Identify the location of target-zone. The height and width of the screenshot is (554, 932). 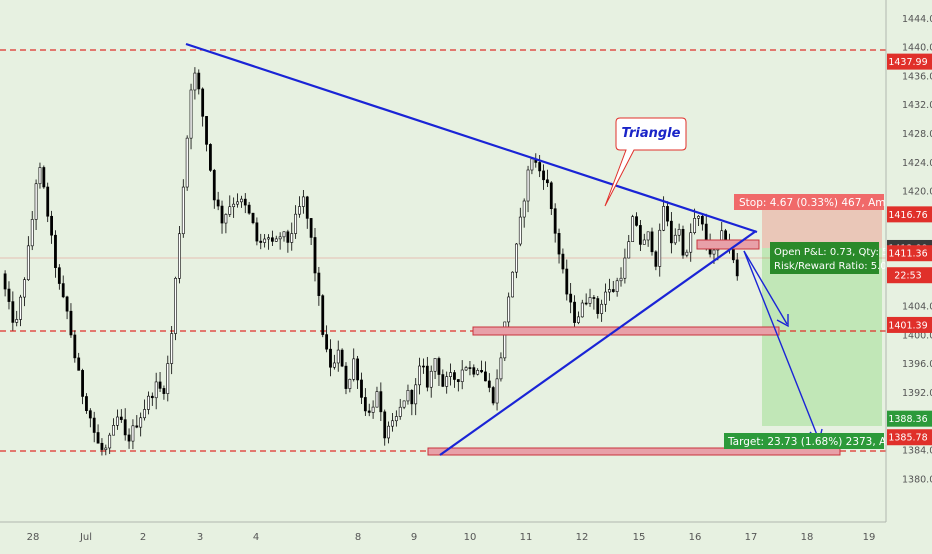
(822, 337).